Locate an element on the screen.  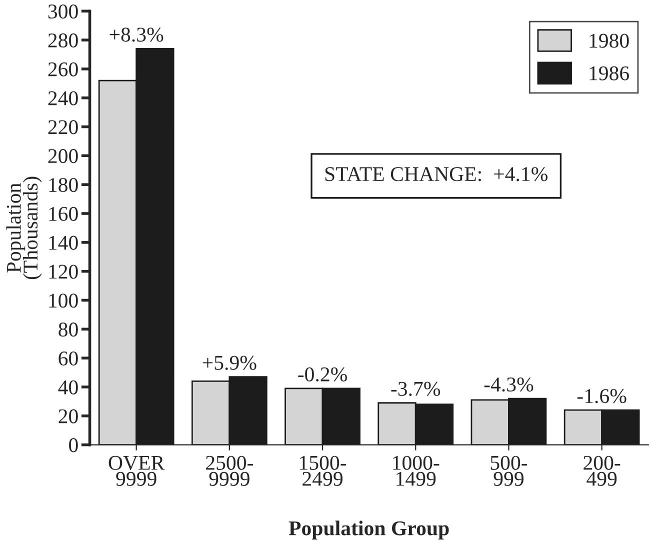
y-tick-label: 100 is located at coordinates (63, 301).